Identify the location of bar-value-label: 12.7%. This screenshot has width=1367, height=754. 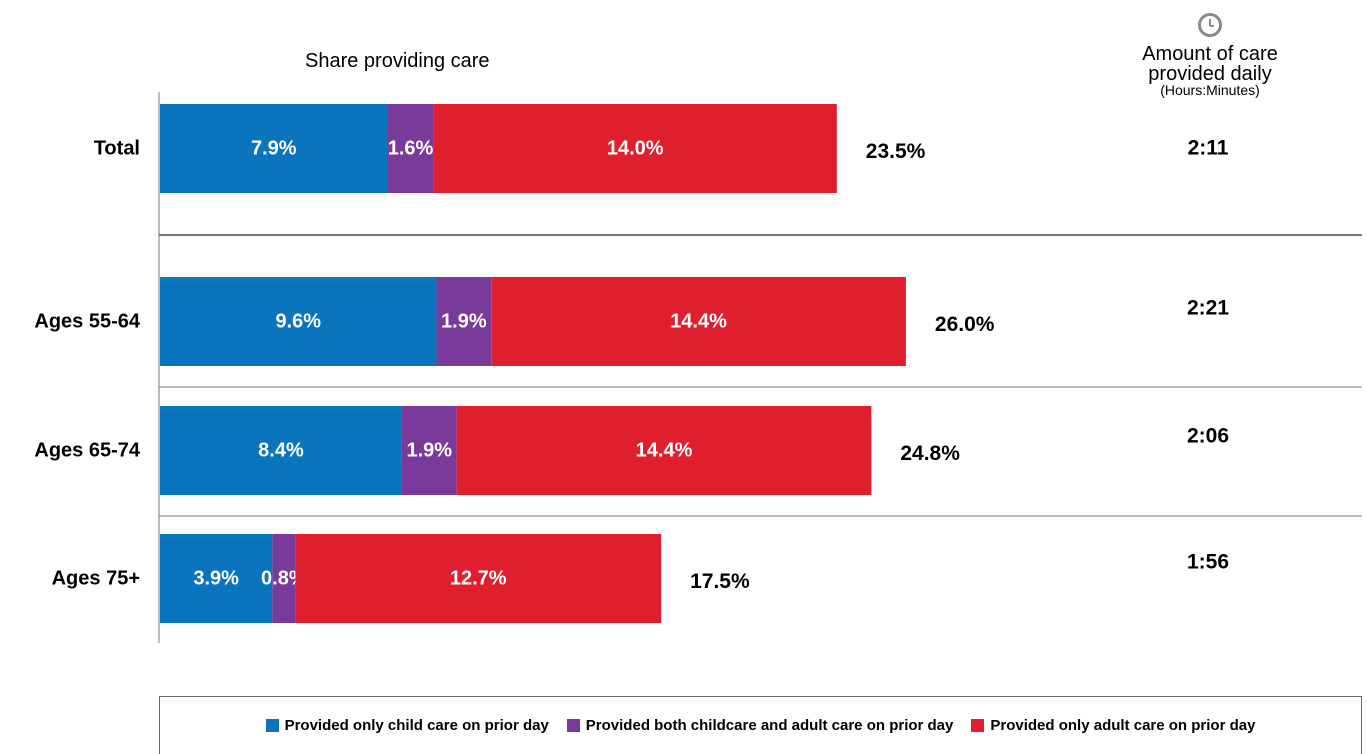
(478, 579).